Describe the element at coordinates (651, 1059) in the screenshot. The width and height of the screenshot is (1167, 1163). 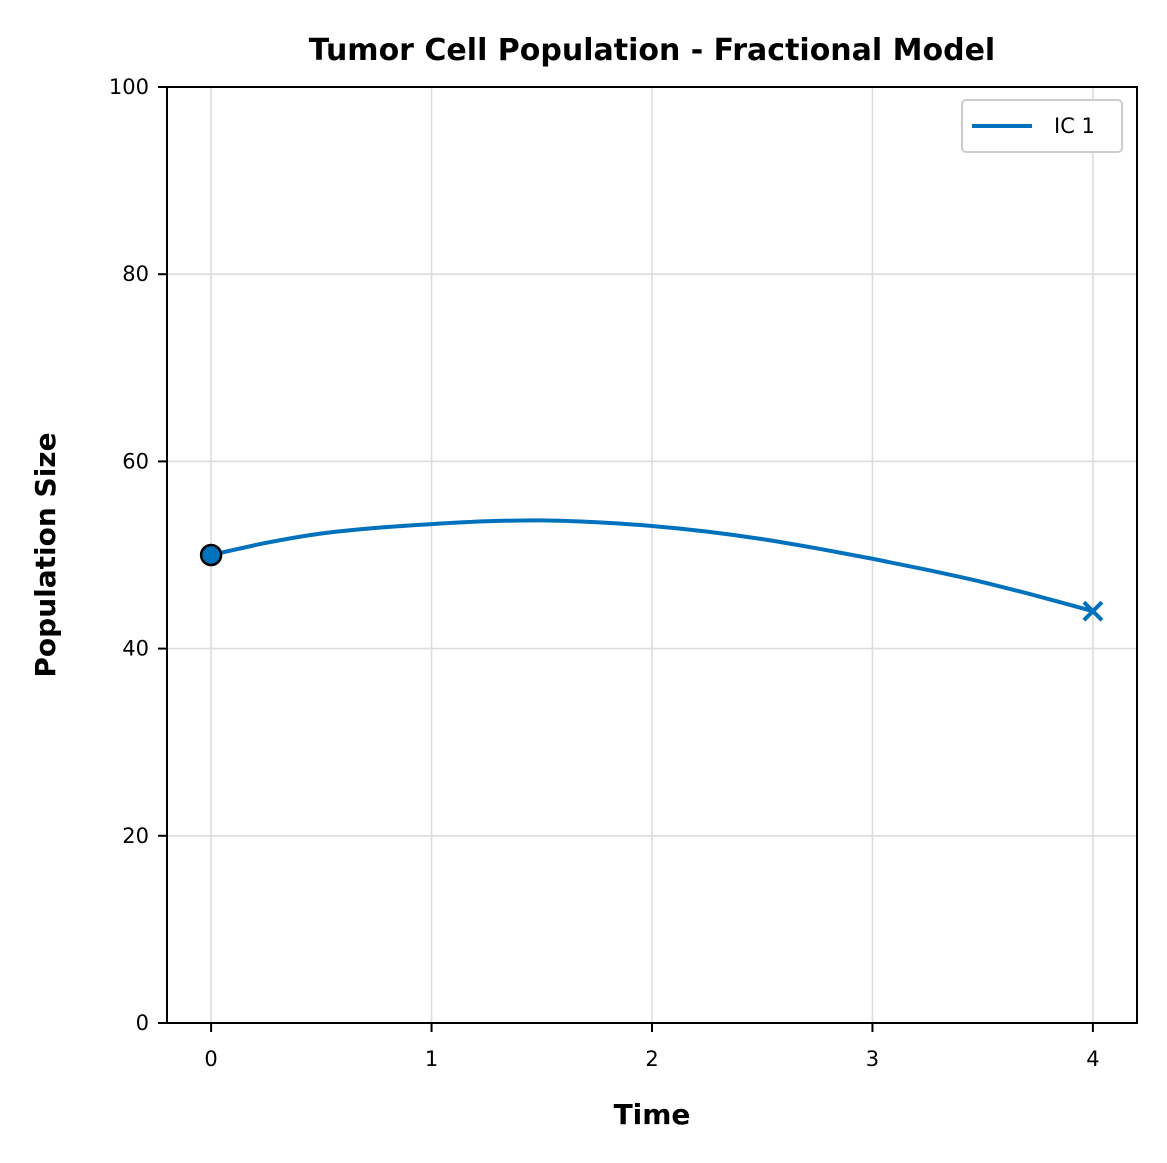
I see `x-tick-label: 2` at that location.